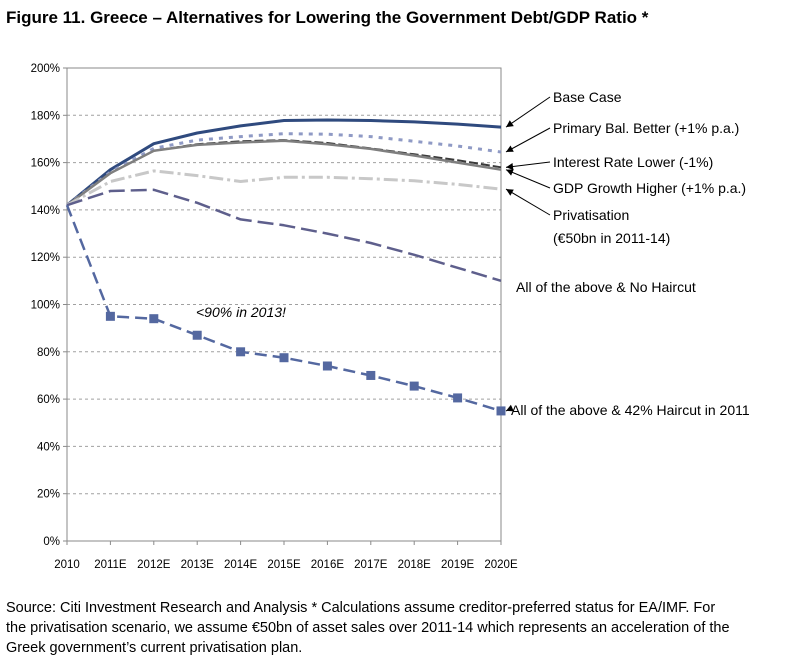 This screenshot has height=661, width=795. What do you see at coordinates (45, 211) in the screenshot?
I see `y-tick-label: 140%` at bounding box center [45, 211].